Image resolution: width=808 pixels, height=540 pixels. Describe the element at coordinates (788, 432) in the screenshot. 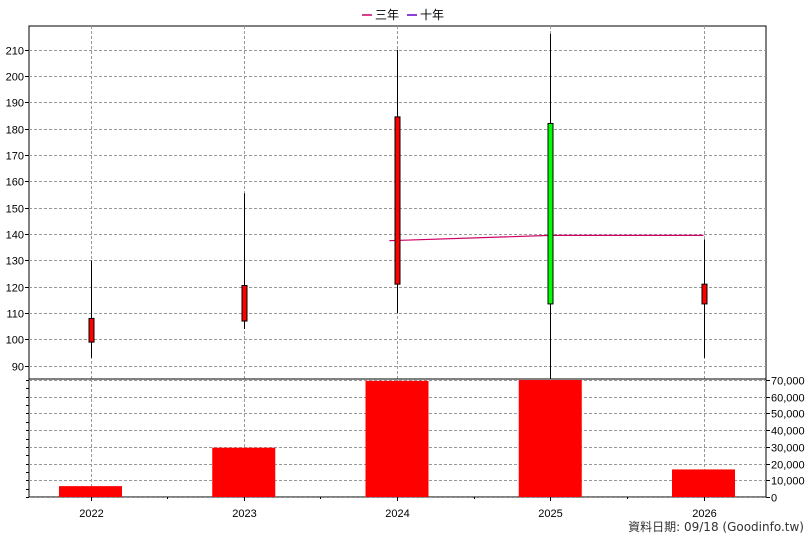

I see `volume-tick-label: 40,000` at that location.